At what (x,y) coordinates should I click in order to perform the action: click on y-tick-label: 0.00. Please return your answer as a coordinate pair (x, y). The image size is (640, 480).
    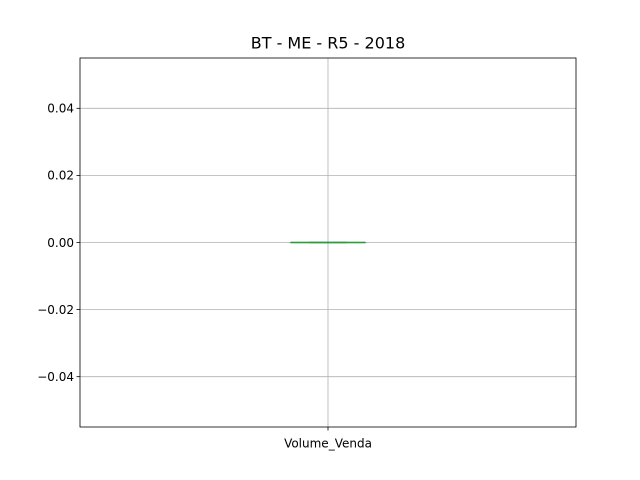
    Looking at the image, I should click on (60, 243).